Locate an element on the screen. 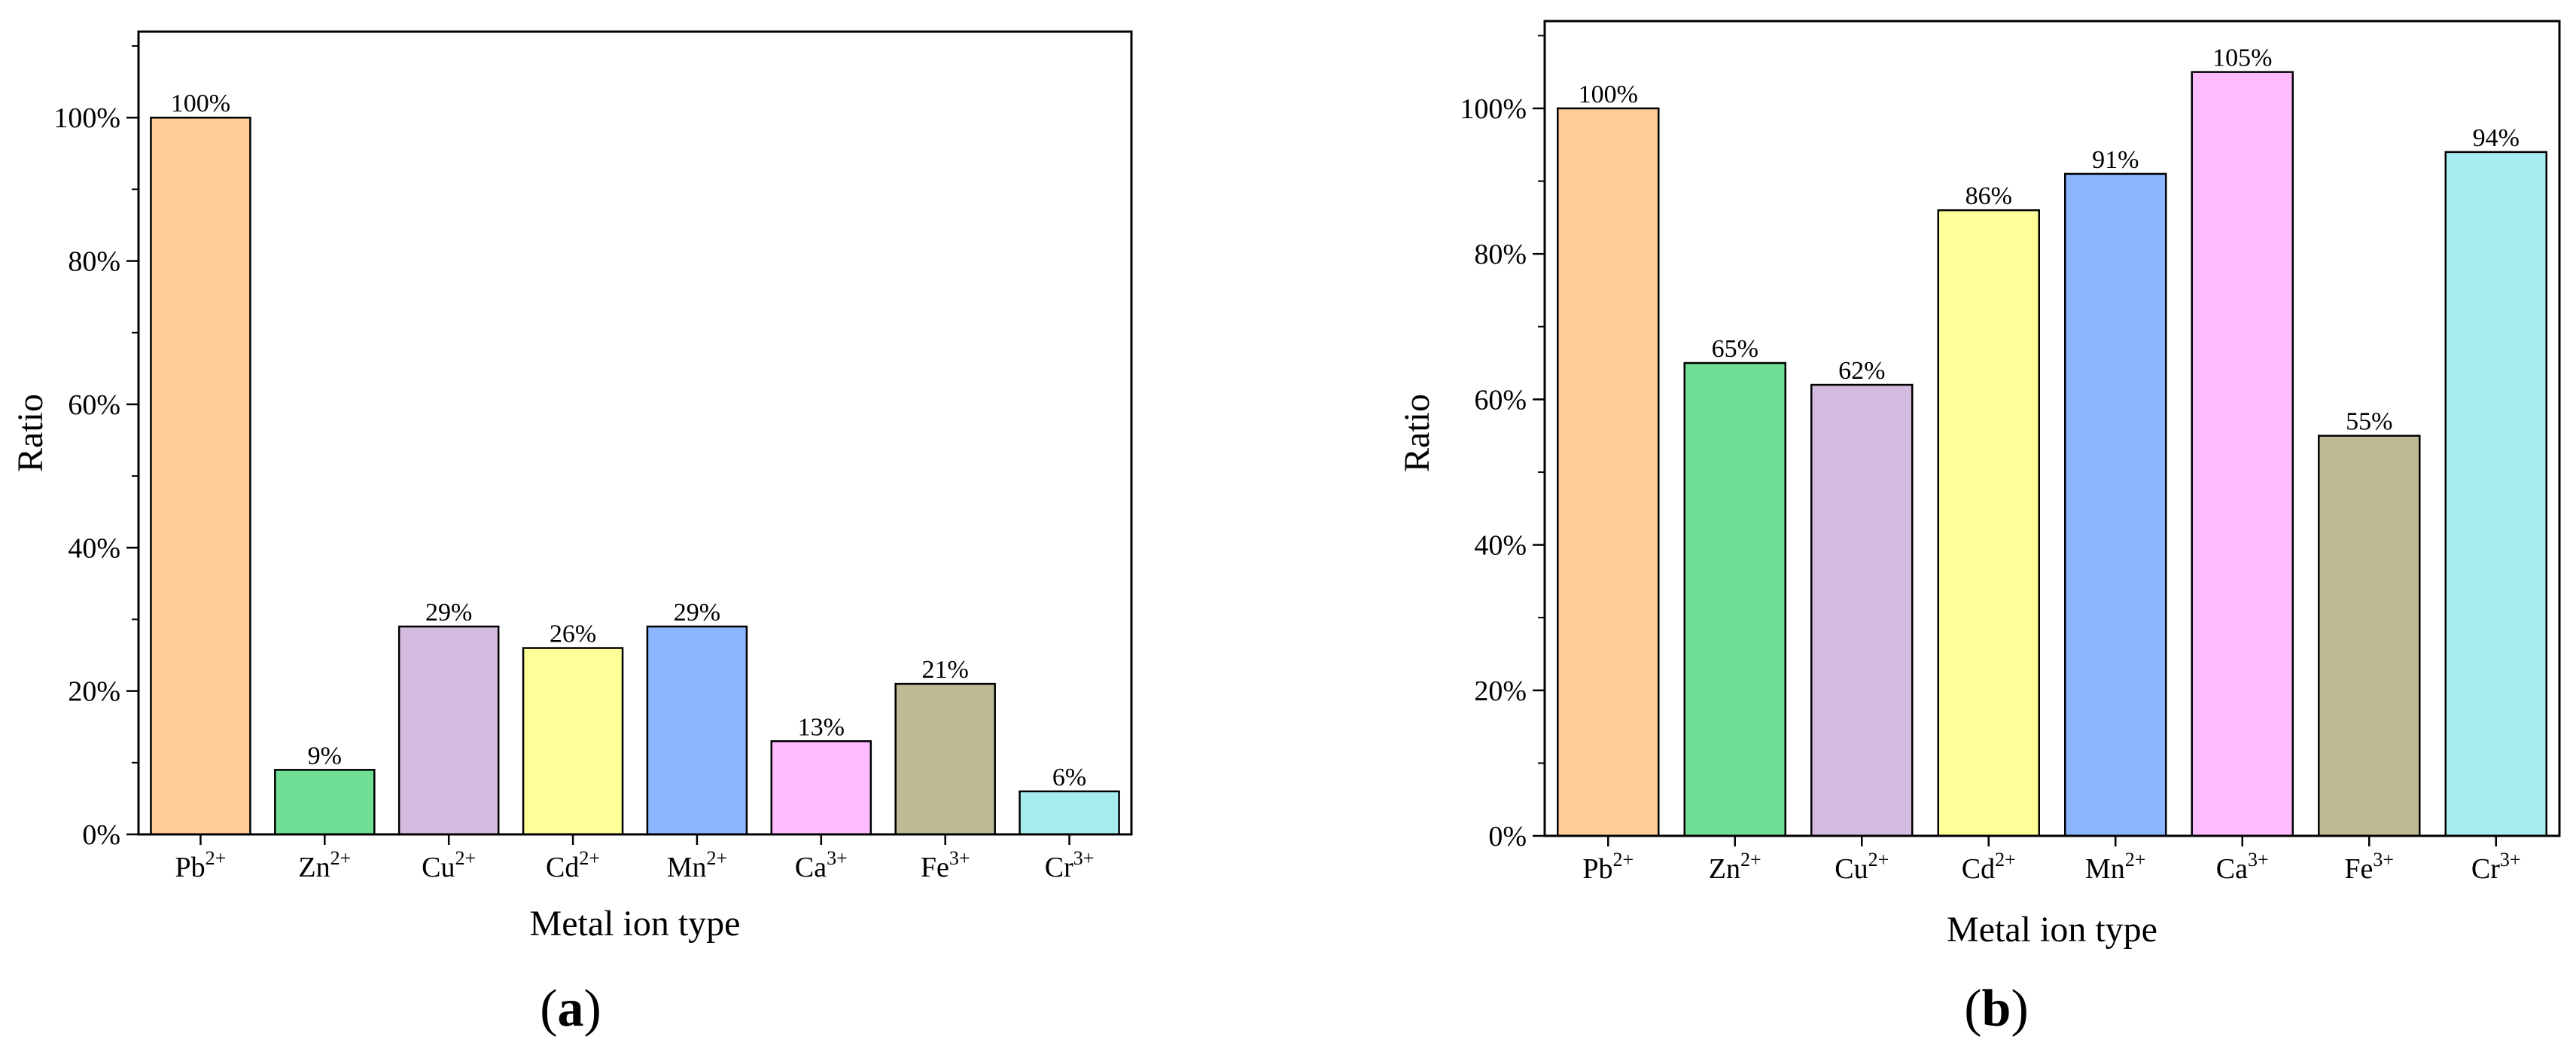  data-label: 105% is located at coordinates (2242, 58).